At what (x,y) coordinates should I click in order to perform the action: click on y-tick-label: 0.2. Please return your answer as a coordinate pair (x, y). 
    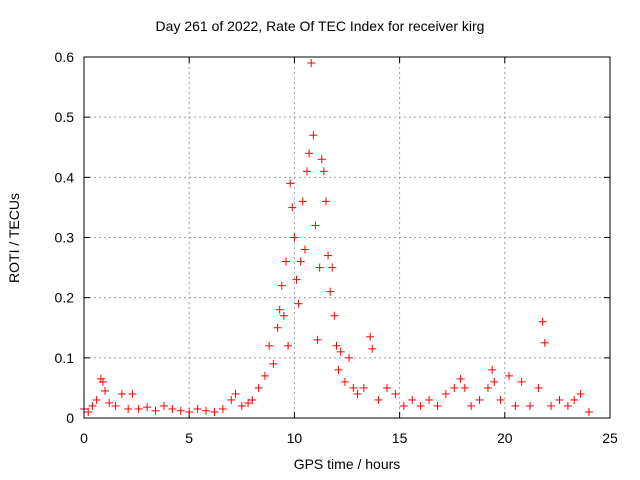
    Looking at the image, I should click on (65, 298).